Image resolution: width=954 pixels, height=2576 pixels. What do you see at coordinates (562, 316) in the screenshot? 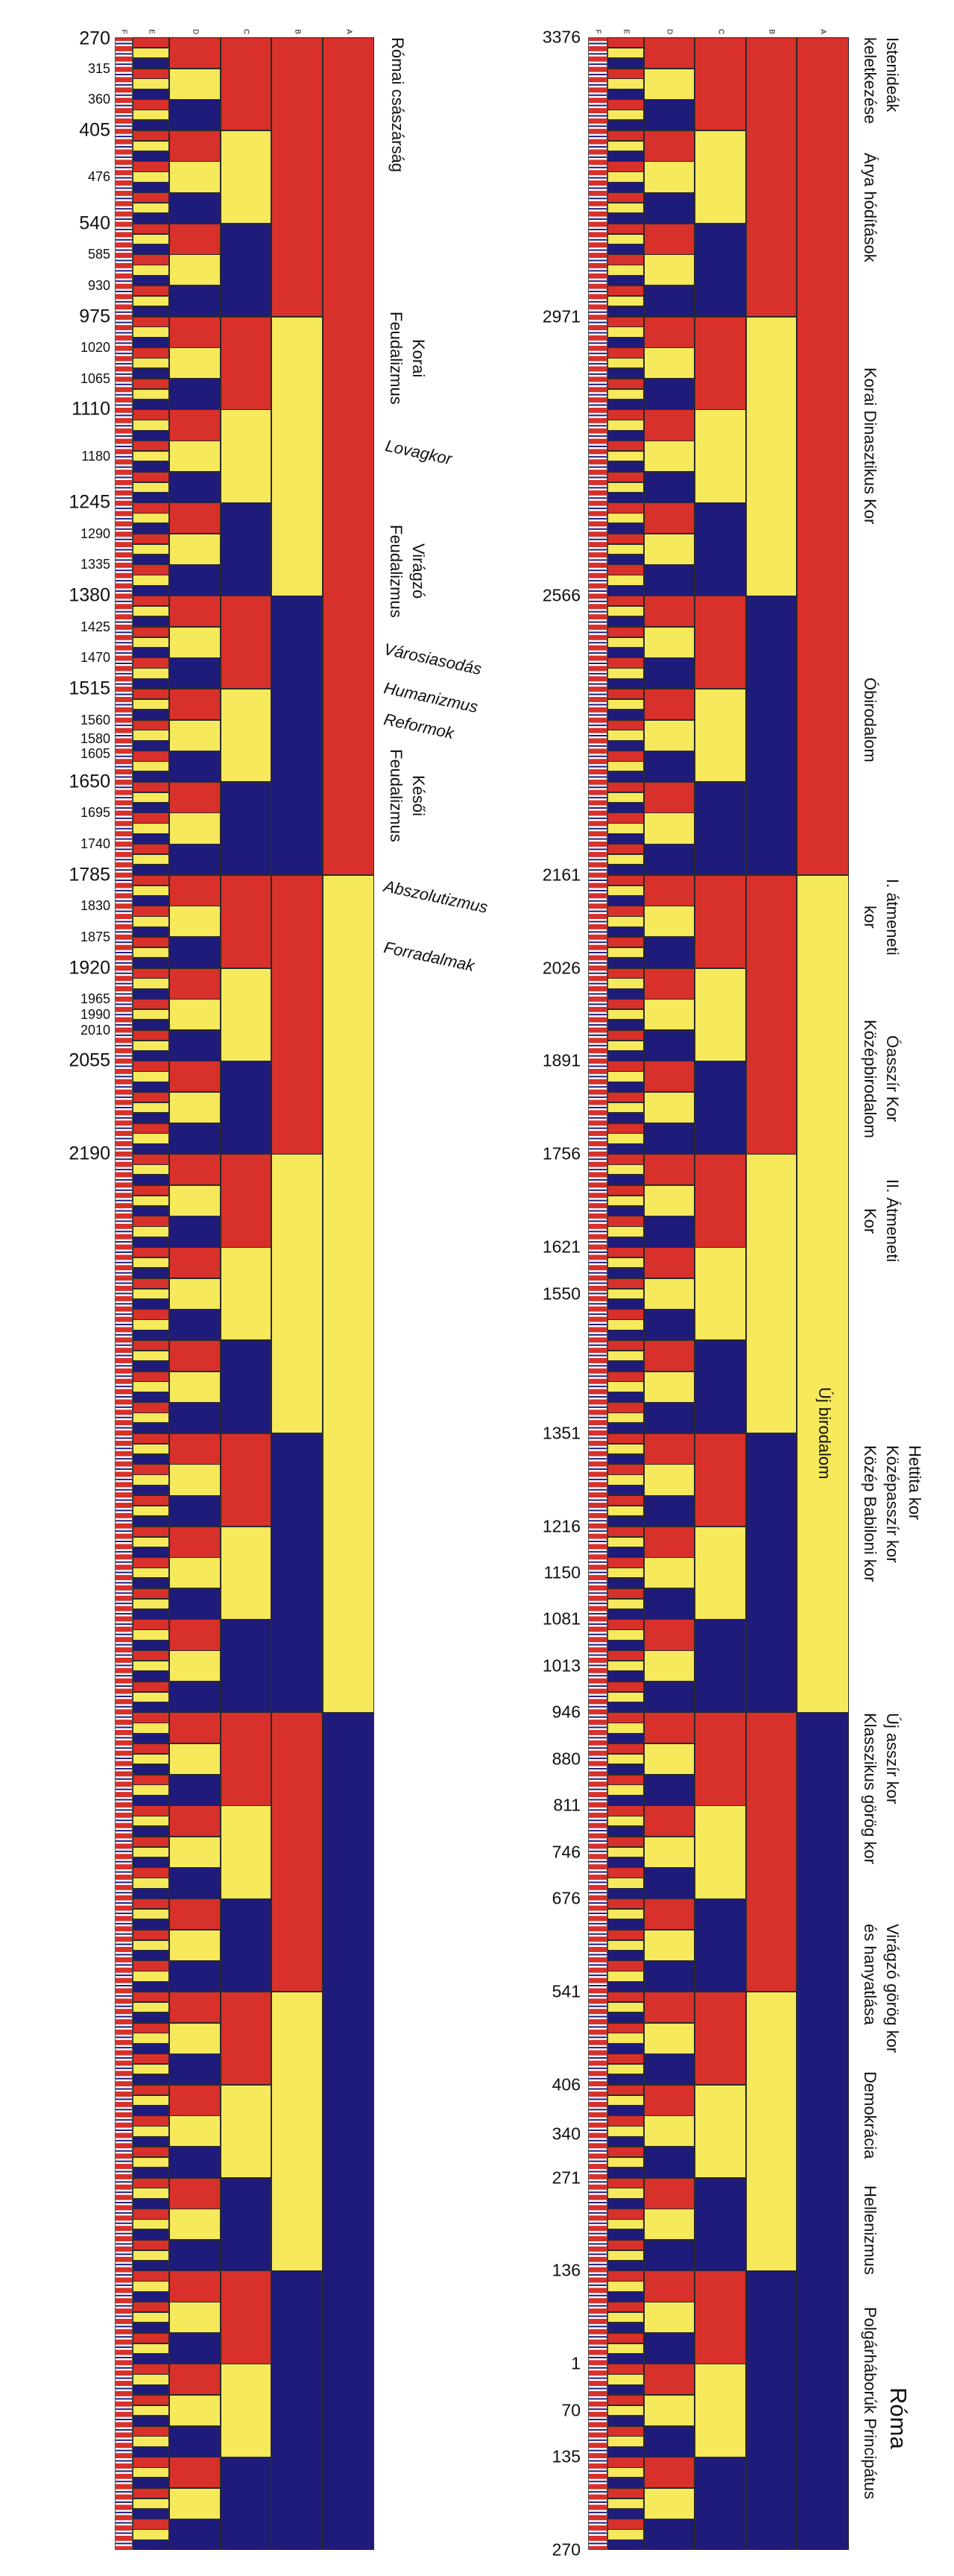
I see `right-year-label: 2971` at bounding box center [562, 316].